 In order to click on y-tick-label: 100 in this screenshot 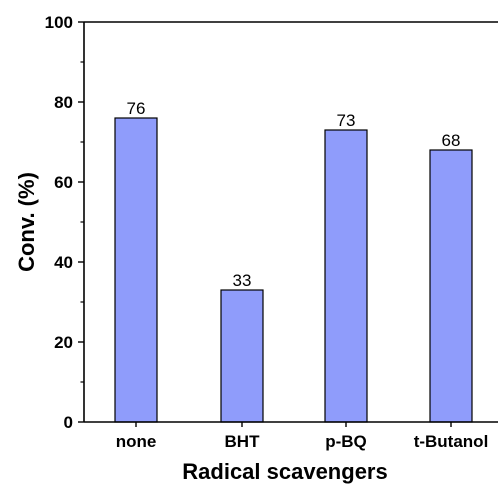, I will do `click(59, 22)`.